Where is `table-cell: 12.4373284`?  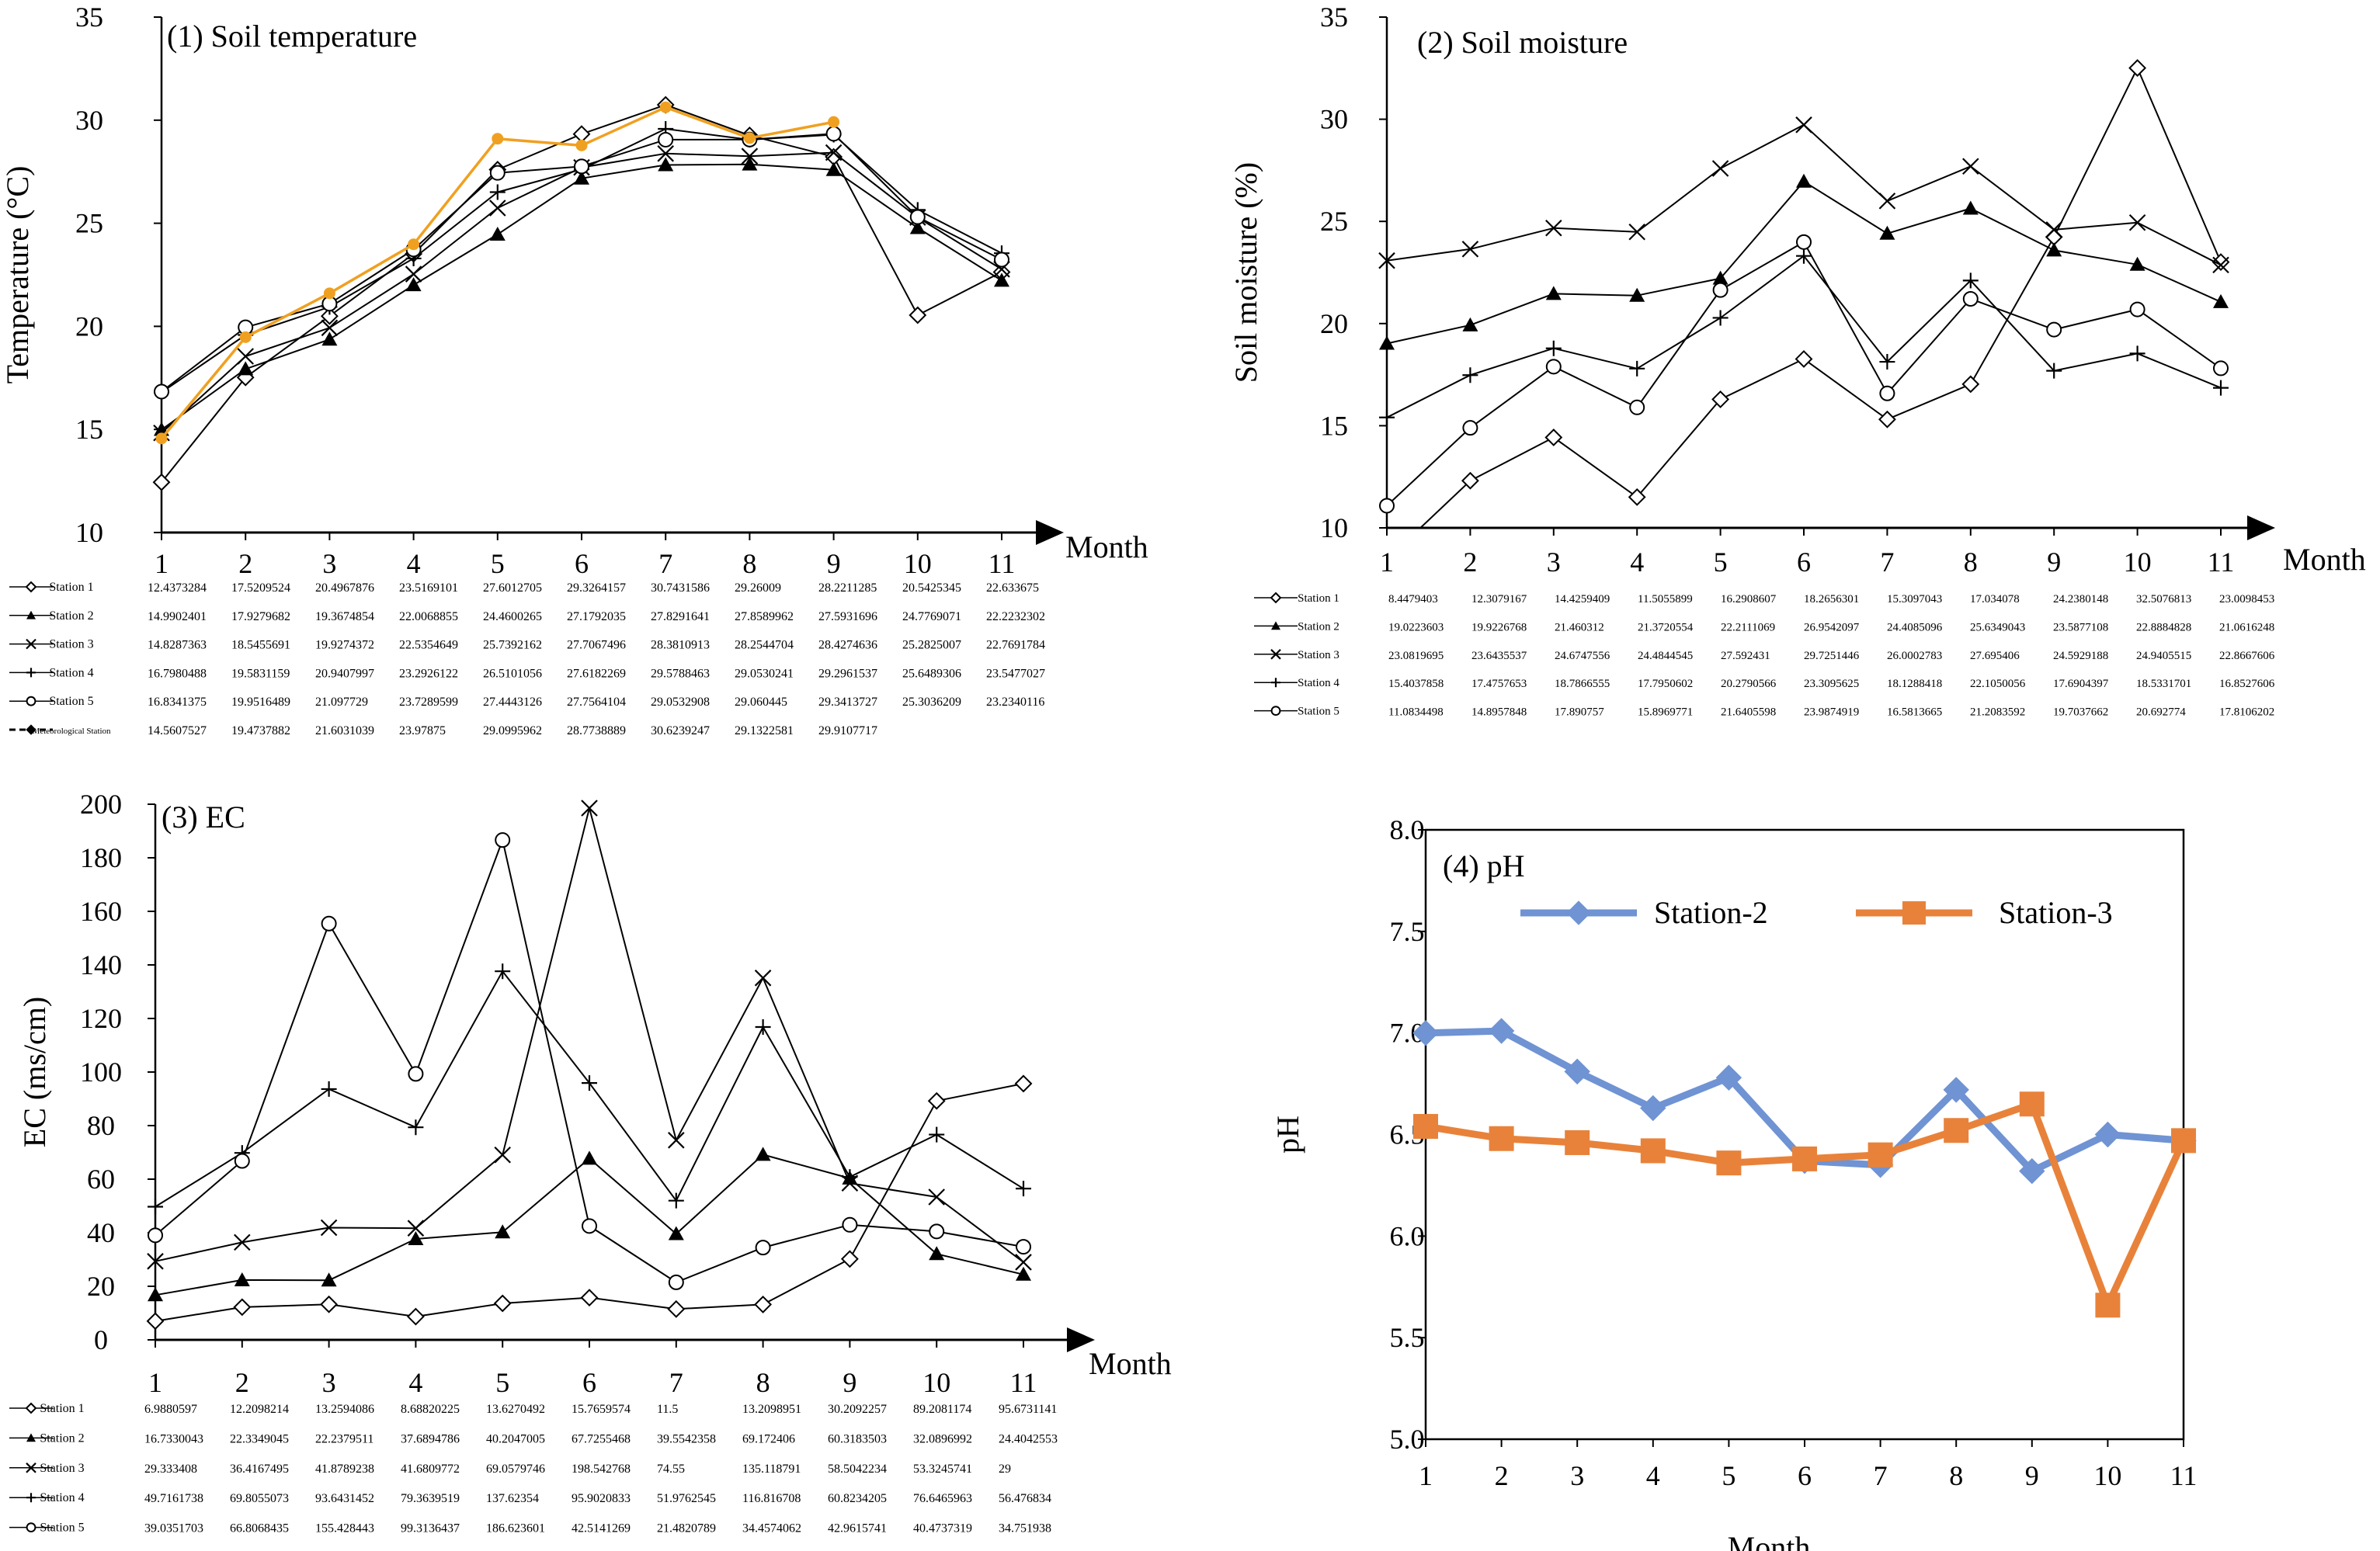 table-cell: 12.4373284 is located at coordinates (177, 588).